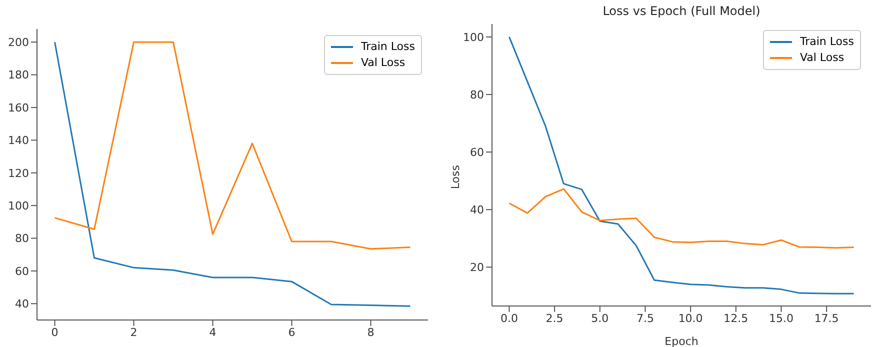 This screenshot has width=877, height=347. I want to click on x-tick-label: 0, so click(54, 332).